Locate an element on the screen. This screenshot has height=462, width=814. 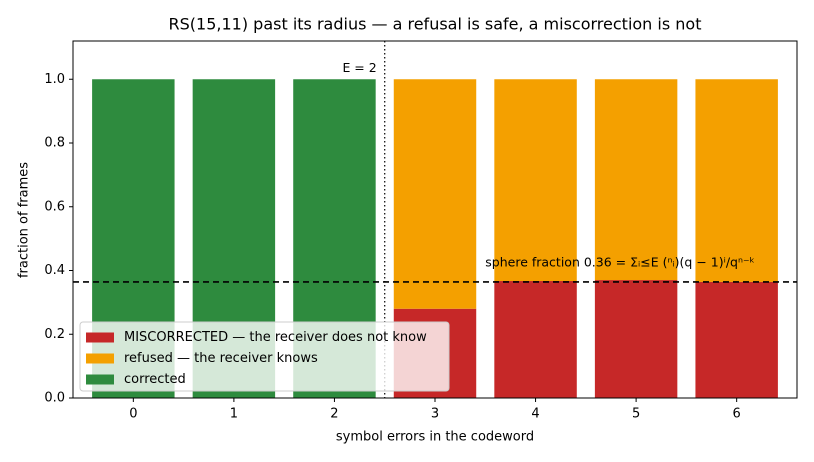
radius-label: E = 2 is located at coordinates (359, 67).